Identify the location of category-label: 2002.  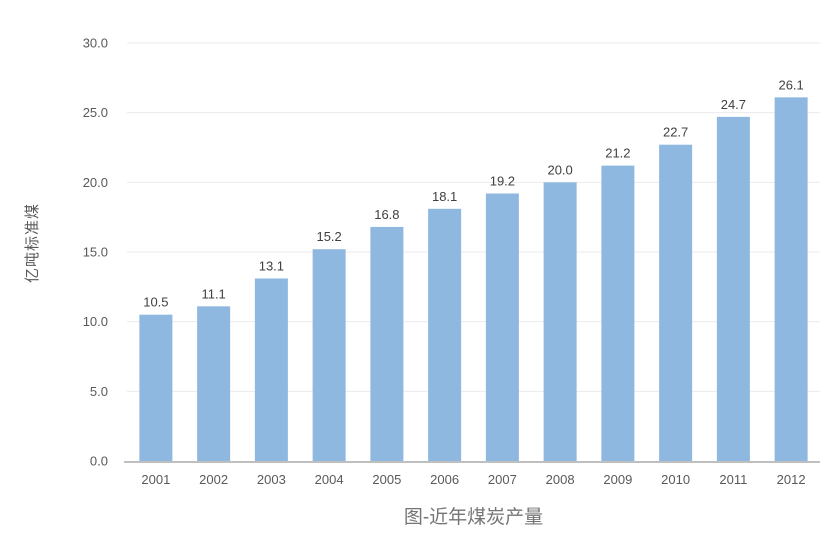
(213, 479).